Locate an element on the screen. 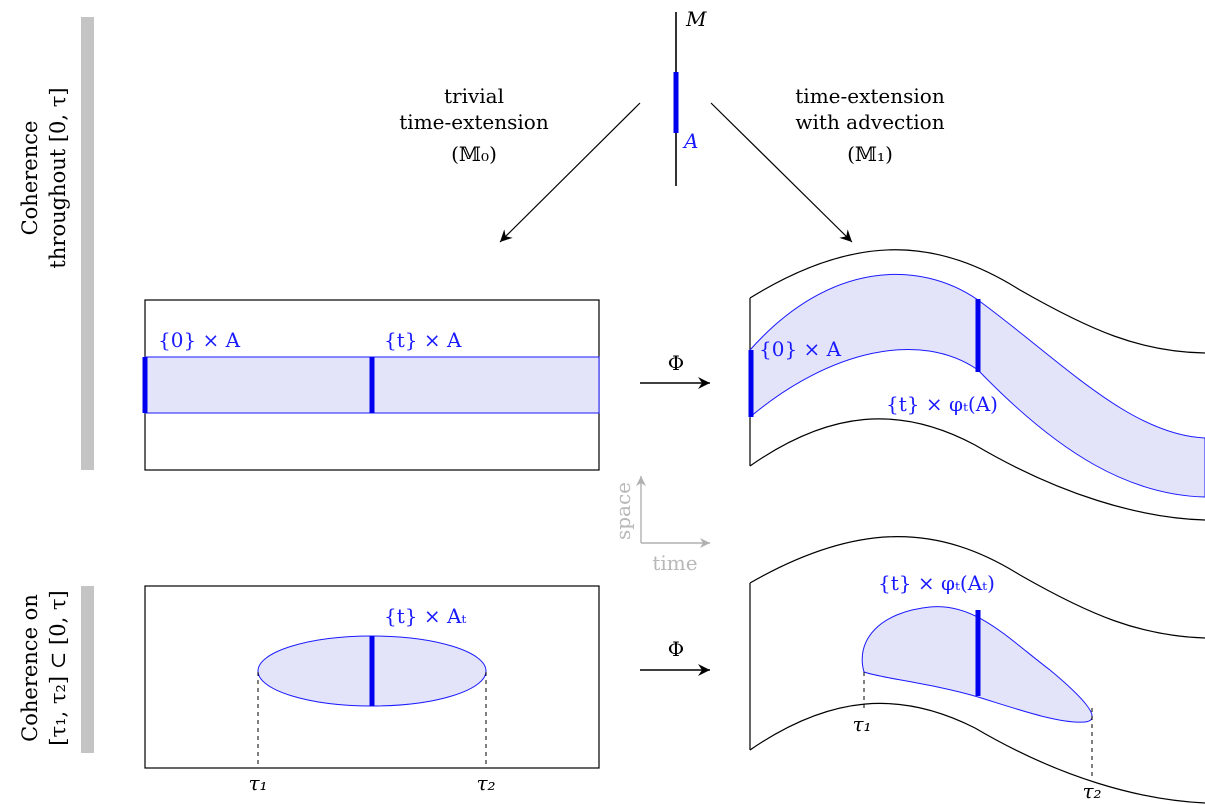  trivial-t-label: {t} × A is located at coordinates (423, 340).